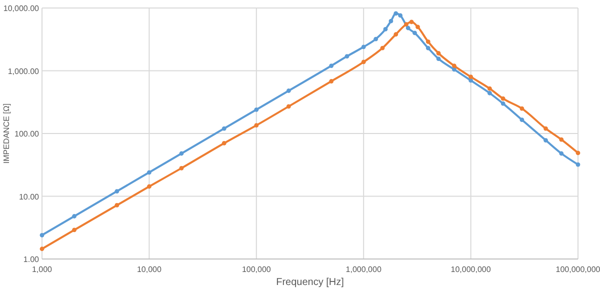 The width and height of the screenshot is (600, 299). I want to click on x-tick-label: 10,000,000, so click(471, 269).